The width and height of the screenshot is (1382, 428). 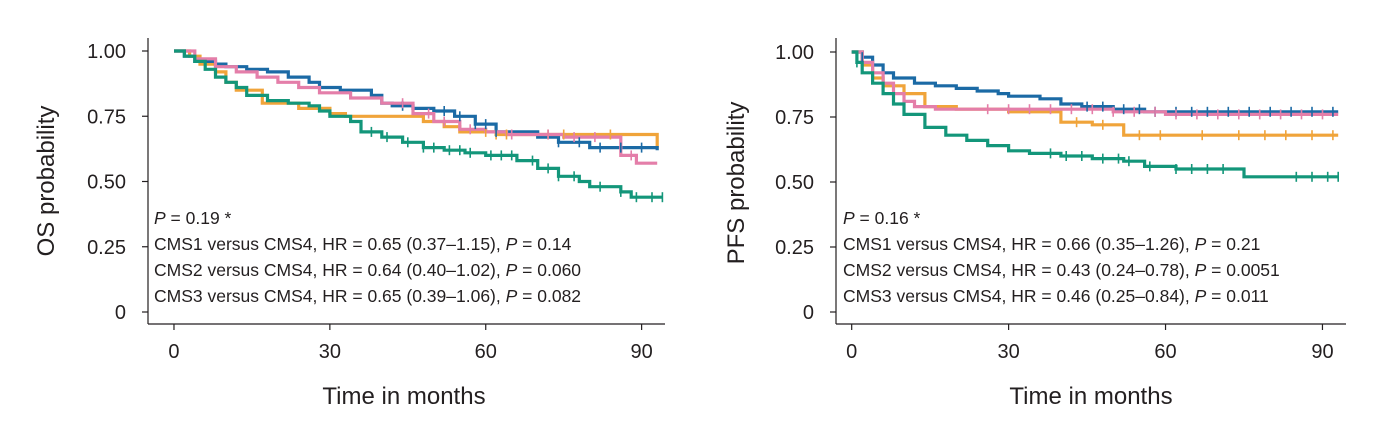 I want to click on pfs-y-tick-label: 0.75, so click(x=794, y=118).